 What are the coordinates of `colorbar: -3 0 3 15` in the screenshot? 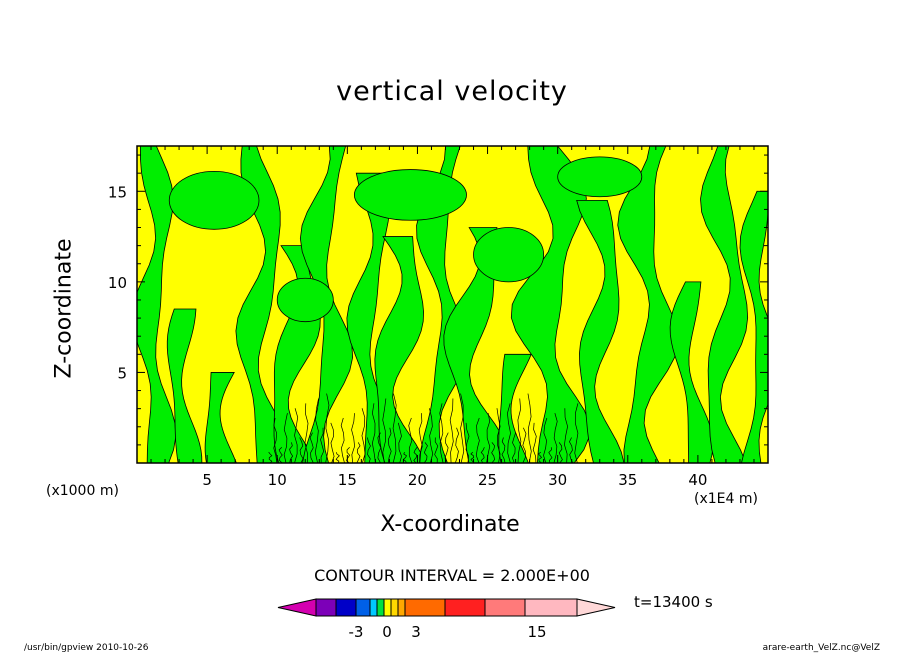 It's located at (446, 619).